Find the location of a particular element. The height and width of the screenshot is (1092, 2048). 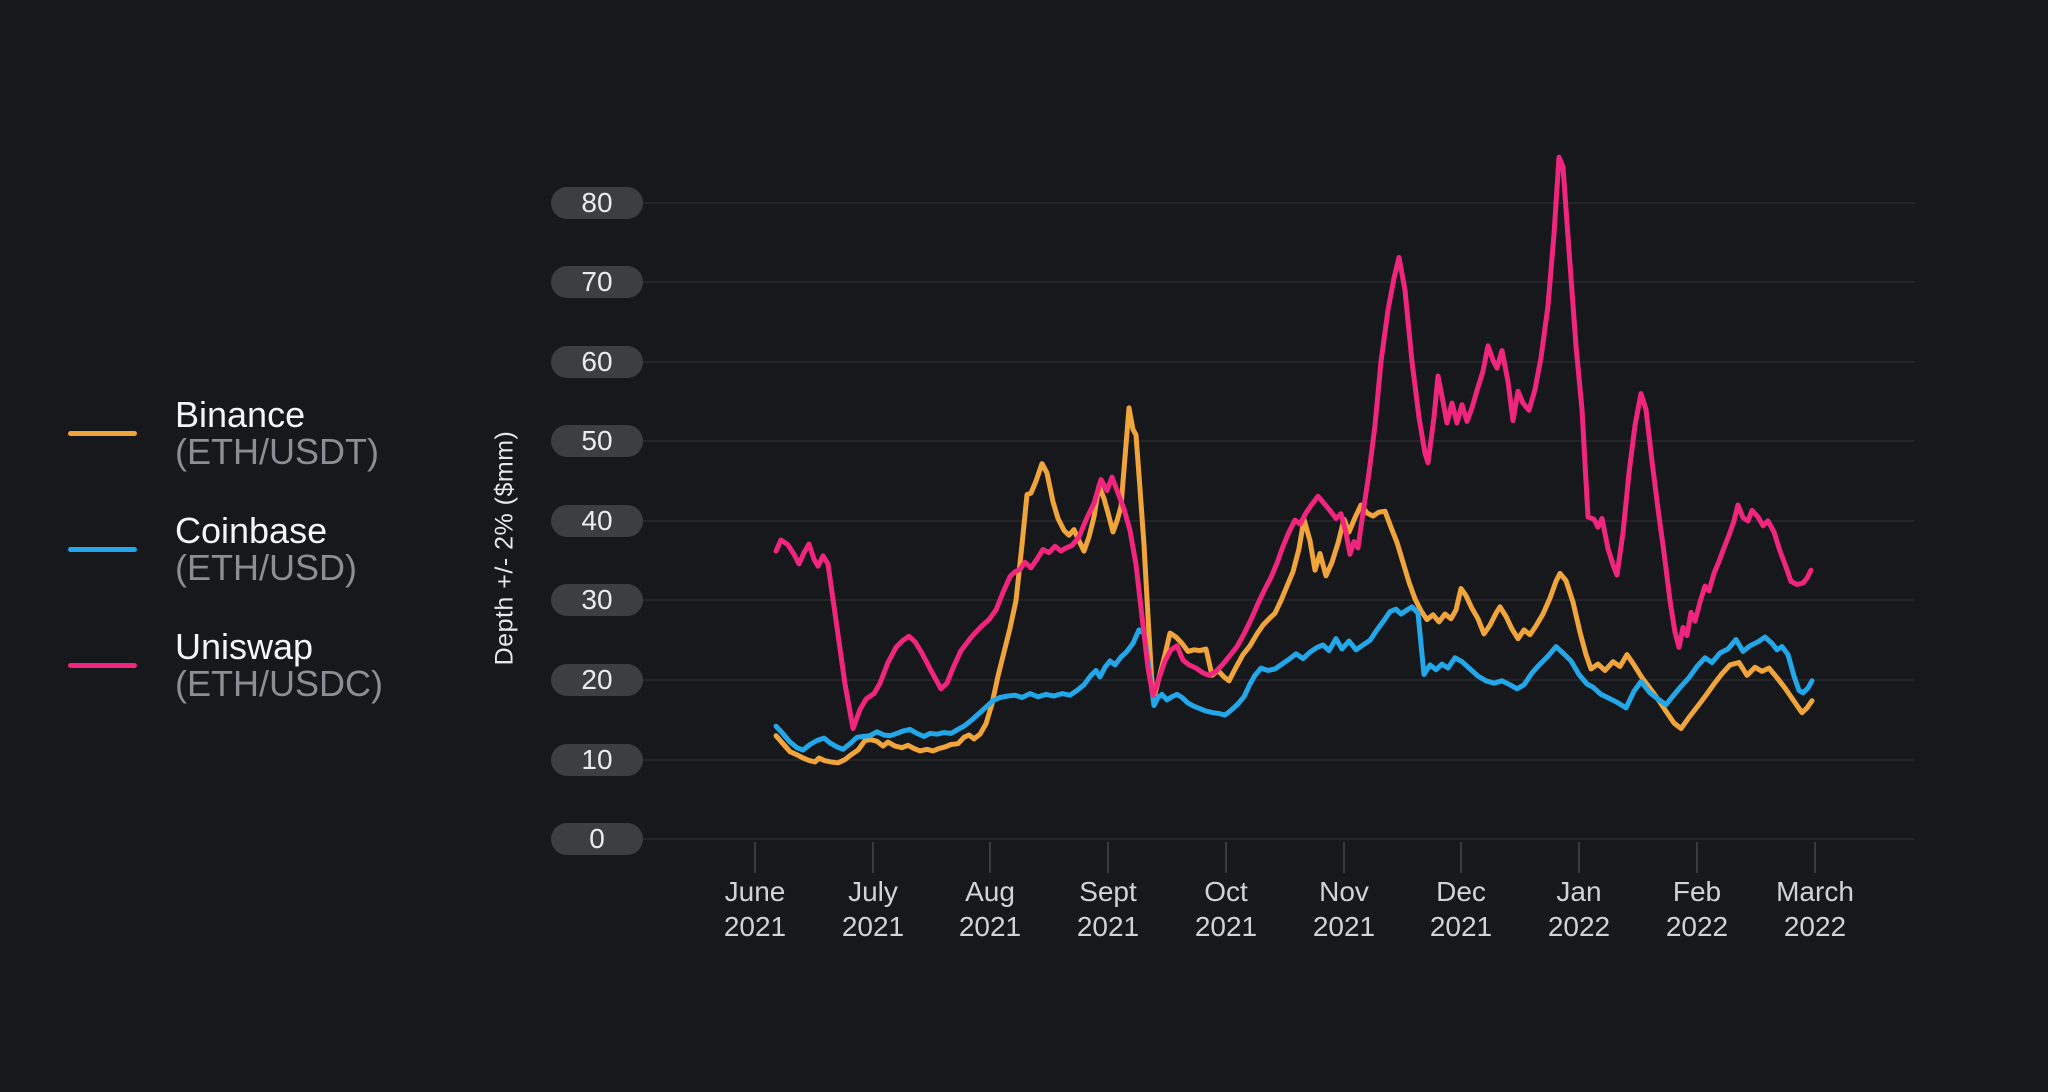

y-tick-pill-20: 20 is located at coordinates (597, 680).